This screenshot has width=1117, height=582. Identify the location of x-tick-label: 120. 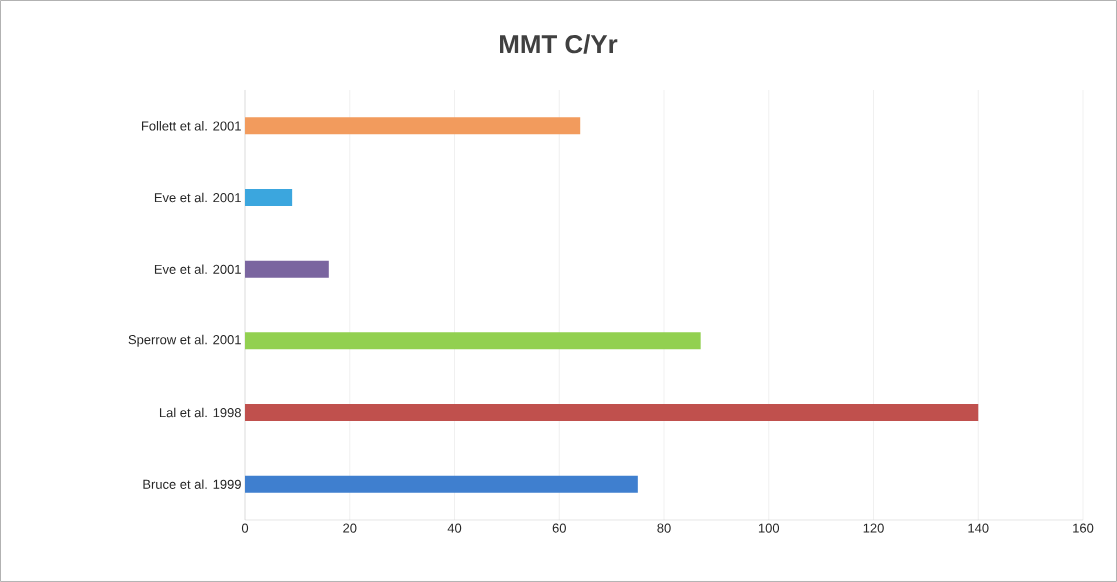
(873, 528).